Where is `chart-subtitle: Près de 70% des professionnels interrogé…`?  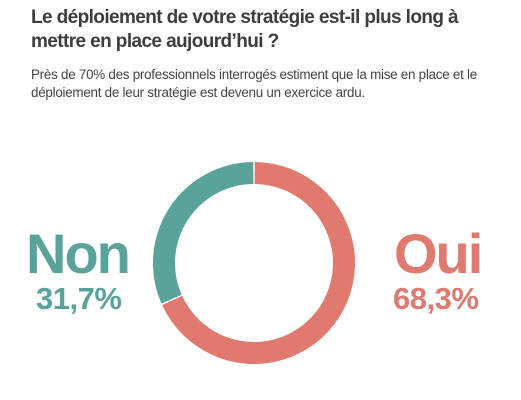 chart-subtitle: Près de 70% des professionnels interrogé… is located at coordinates (254, 83).